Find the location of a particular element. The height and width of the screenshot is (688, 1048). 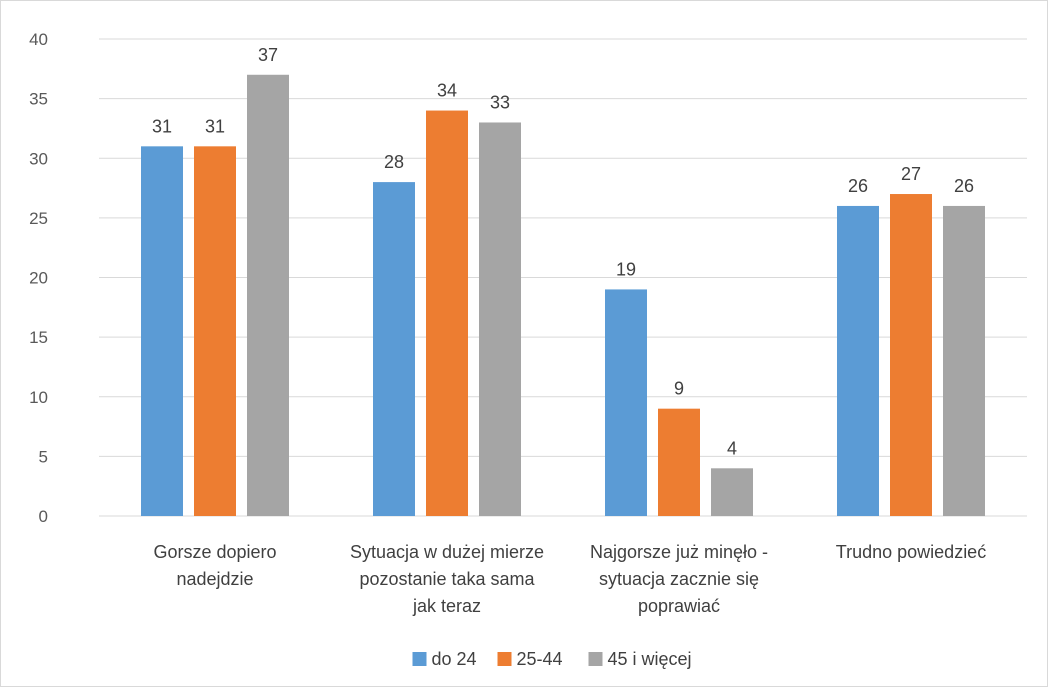

y-axis-ticks: 0 5 10 15 20 25 30 35 40 is located at coordinates (38, 278).